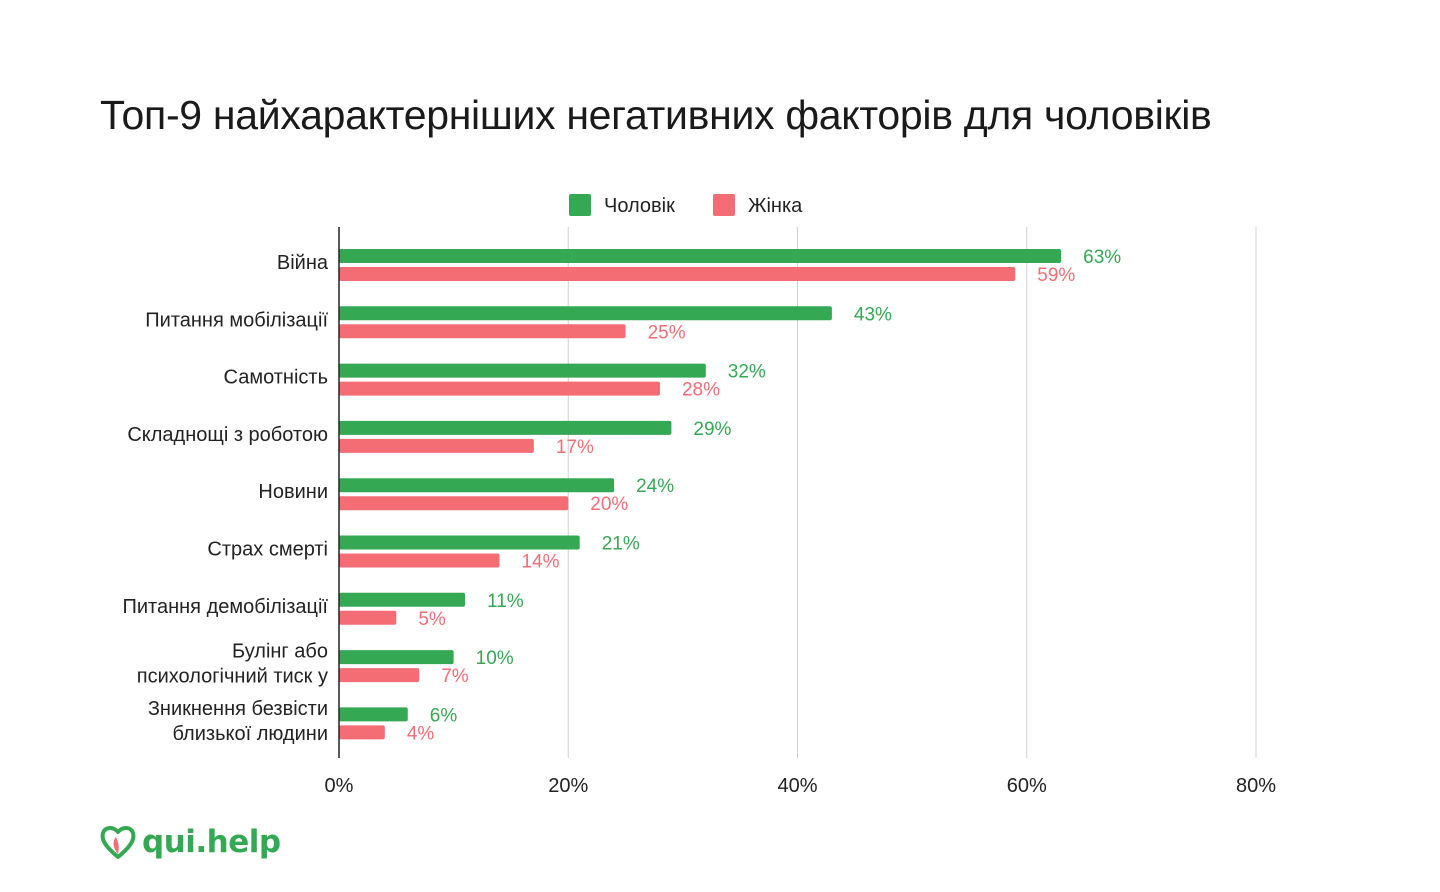 This screenshot has height=892, width=1440. Describe the element at coordinates (293, 492) in the screenshot. I see `category-label: Новини` at that location.